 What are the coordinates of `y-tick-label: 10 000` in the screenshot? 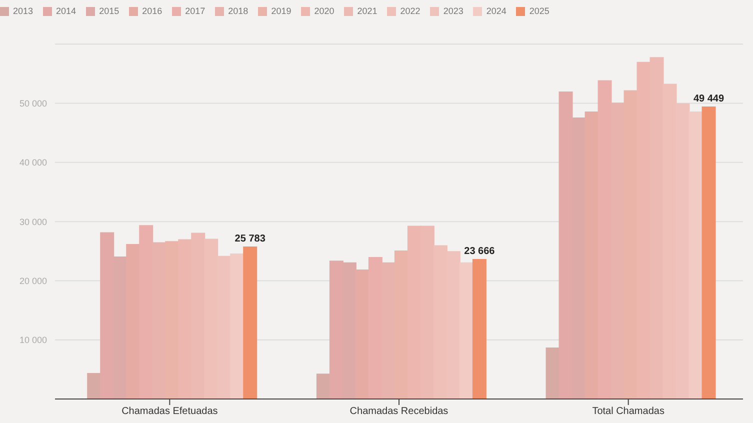 It's located at (33, 340).